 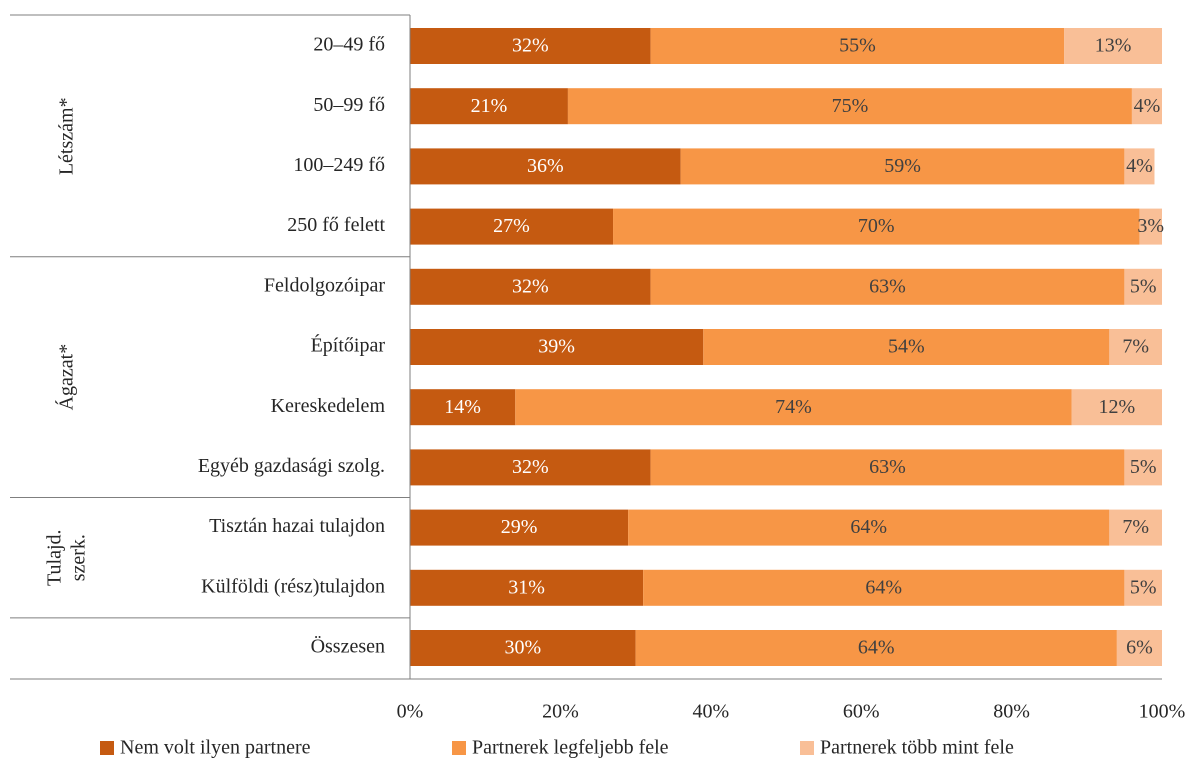 I want to click on value-label: 27%, so click(x=511, y=226).